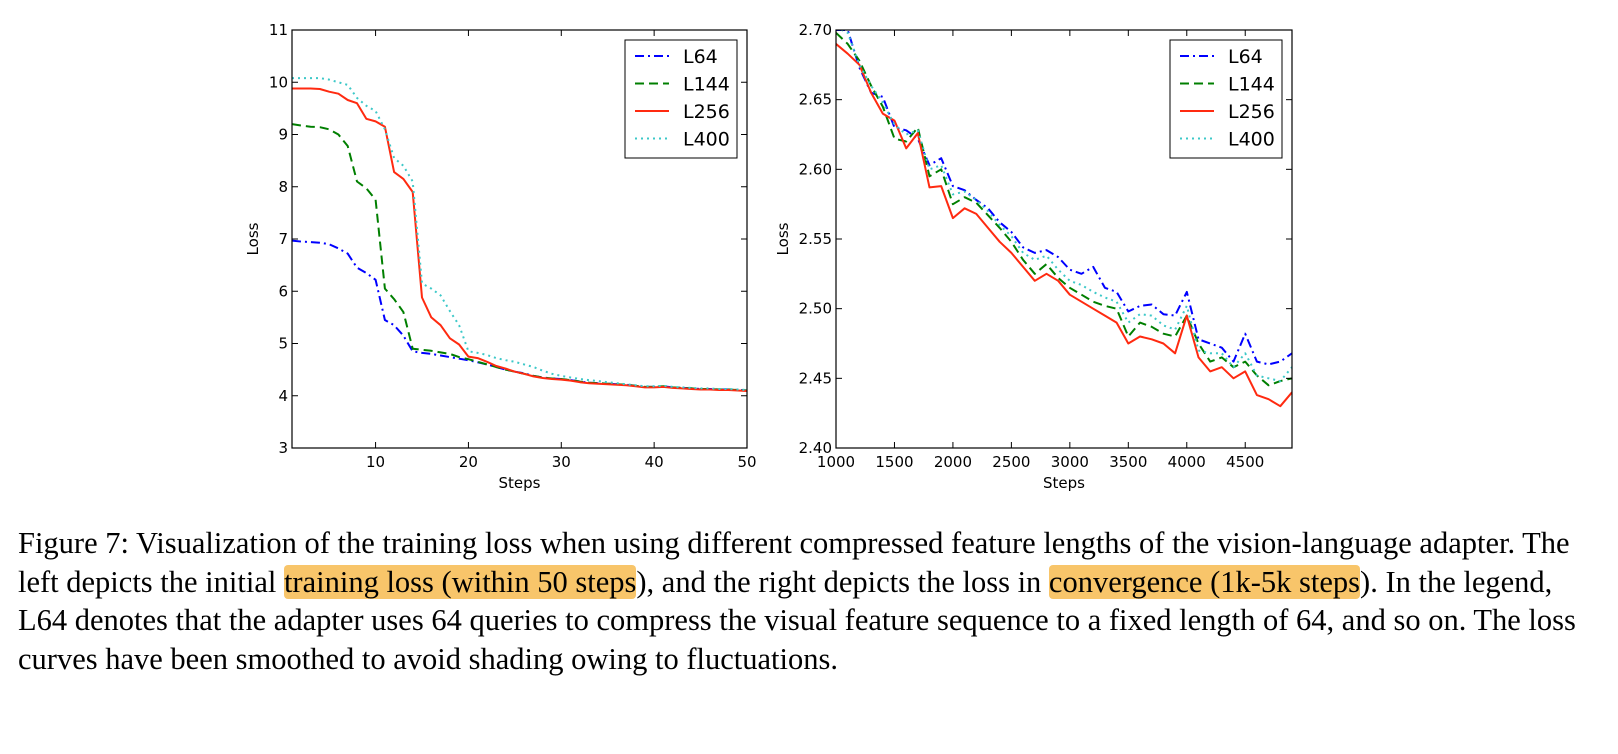 This screenshot has height=754, width=1618. I want to click on y-tick-label: 9, so click(283, 135).